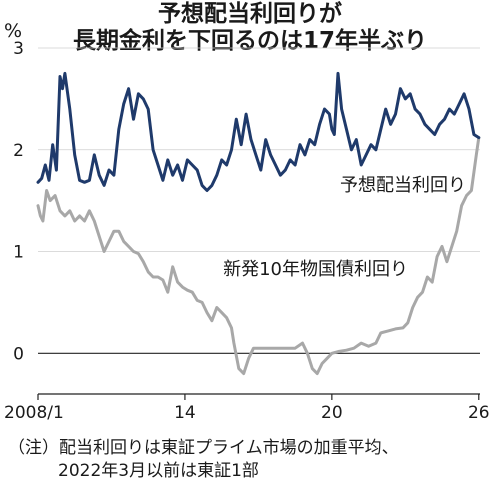 This screenshot has width=500, height=490. What do you see at coordinates (258, 396) in the screenshot?
I see `axes` at bounding box center [258, 396].